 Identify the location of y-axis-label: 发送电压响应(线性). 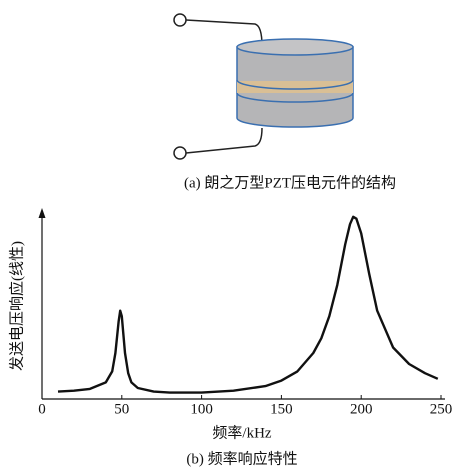
(16, 306).